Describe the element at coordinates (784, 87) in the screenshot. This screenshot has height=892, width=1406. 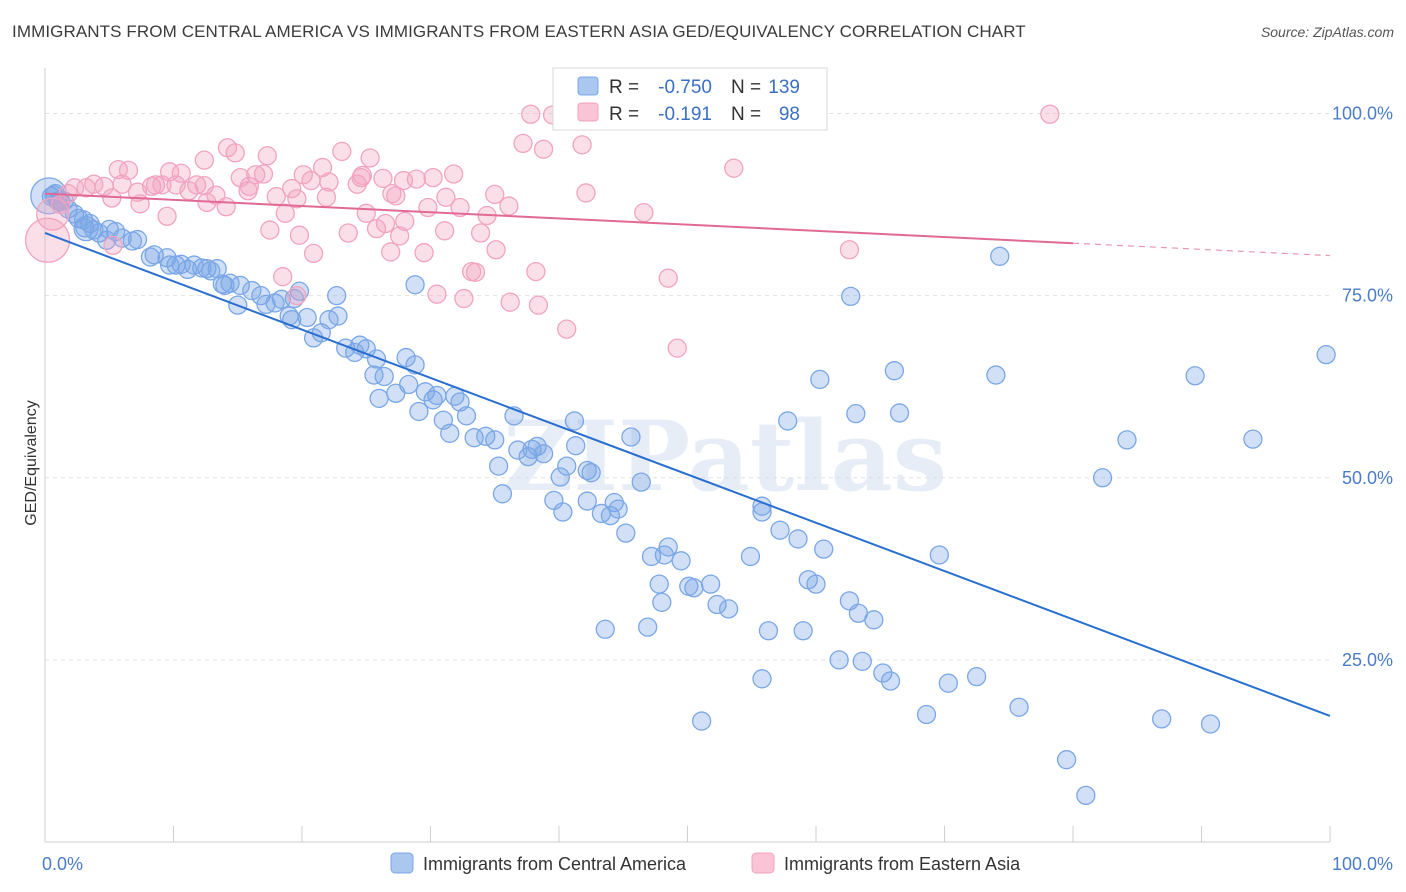
I see `stats-n-value-1: 139` at that location.